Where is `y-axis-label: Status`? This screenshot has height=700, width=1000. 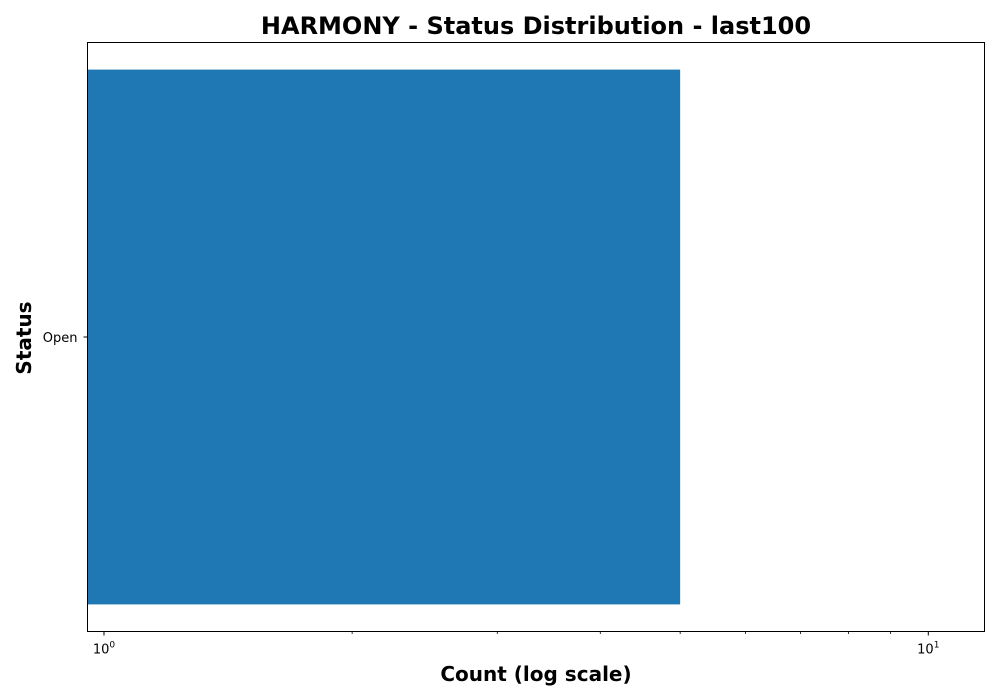 y-axis-label: Status is located at coordinates (24, 337).